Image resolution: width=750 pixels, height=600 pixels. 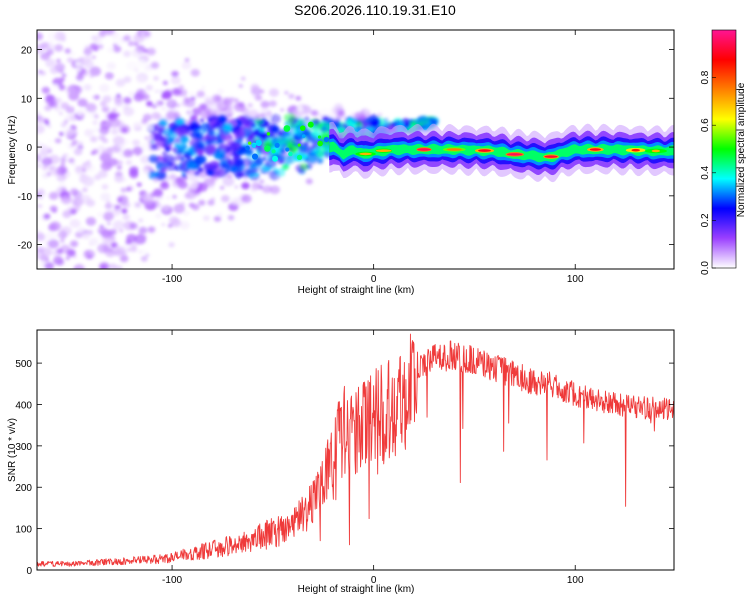 I want to click on x-tick-label: 100, so click(x=575, y=279).